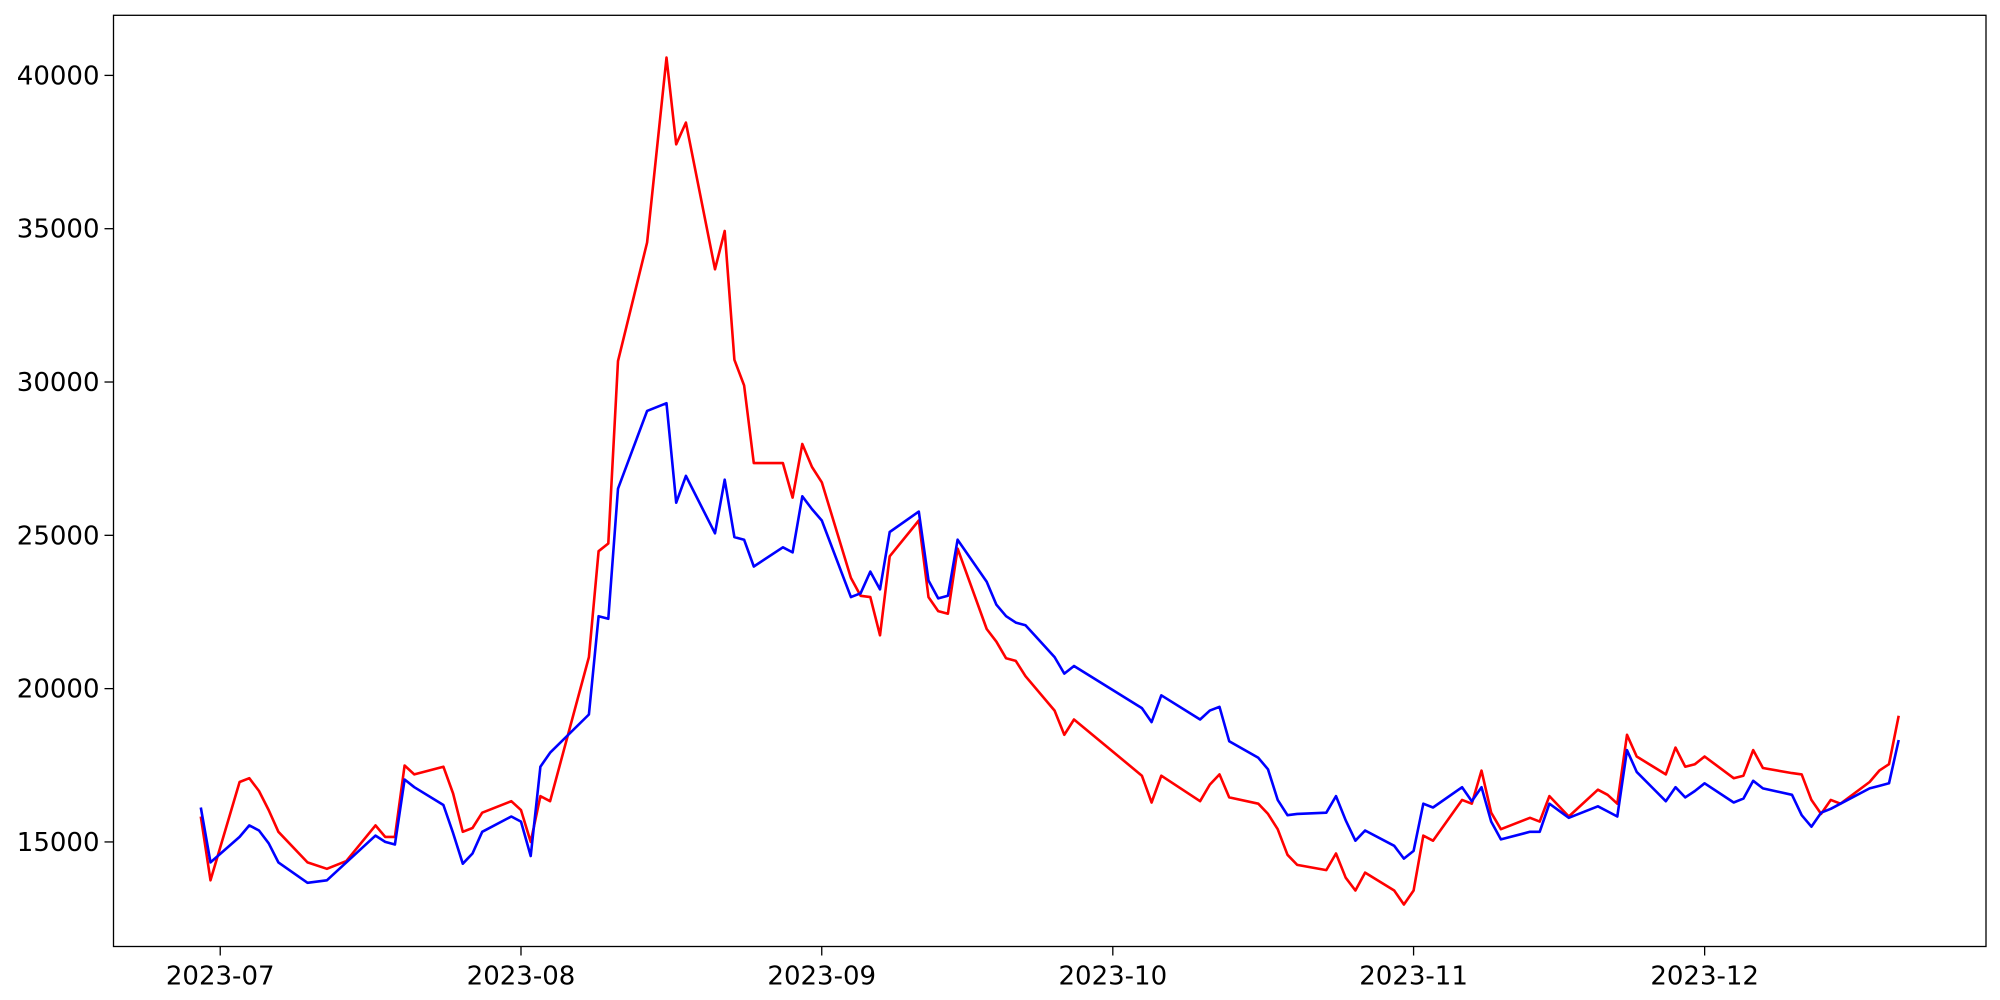 The width and height of the screenshot is (2000, 1000). Describe the element at coordinates (1704, 977) in the screenshot. I see `x-tick-label: 2023-12` at that location.